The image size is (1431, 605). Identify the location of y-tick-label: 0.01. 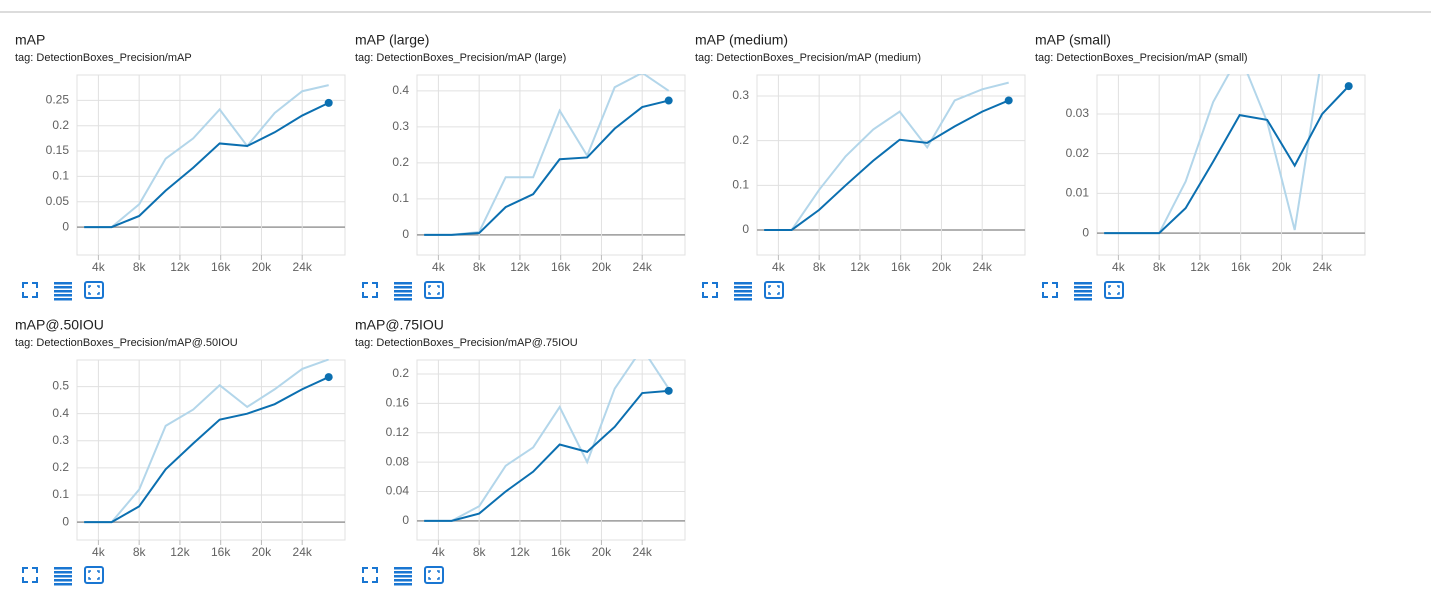
(1078, 193).